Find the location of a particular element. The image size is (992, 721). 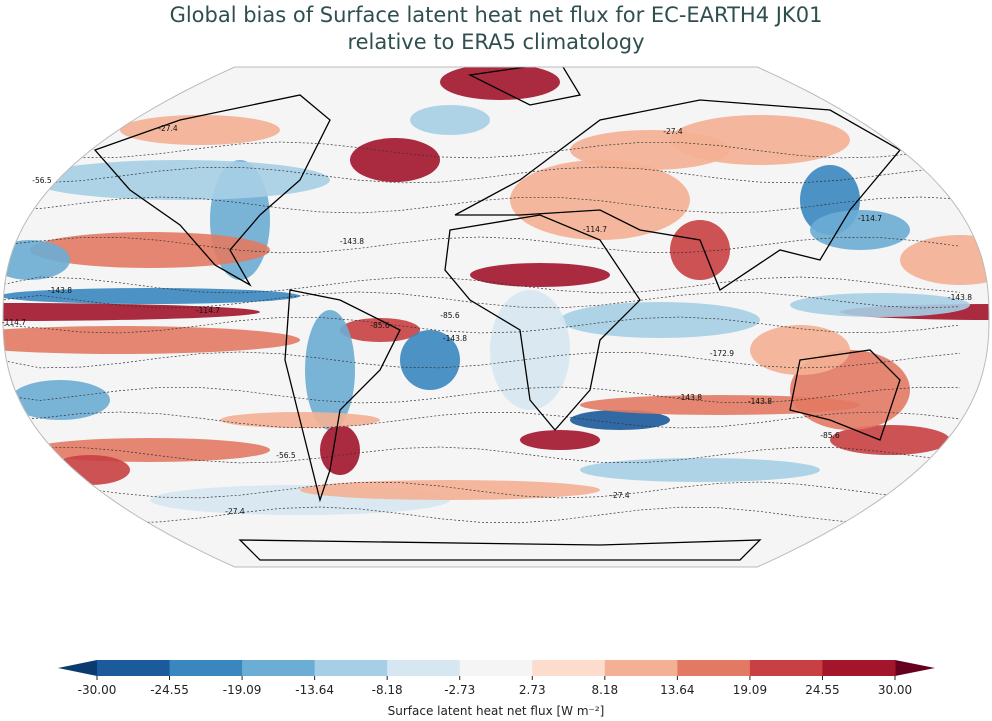

contour-label: -172.9 is located at coordinates (722, 353).